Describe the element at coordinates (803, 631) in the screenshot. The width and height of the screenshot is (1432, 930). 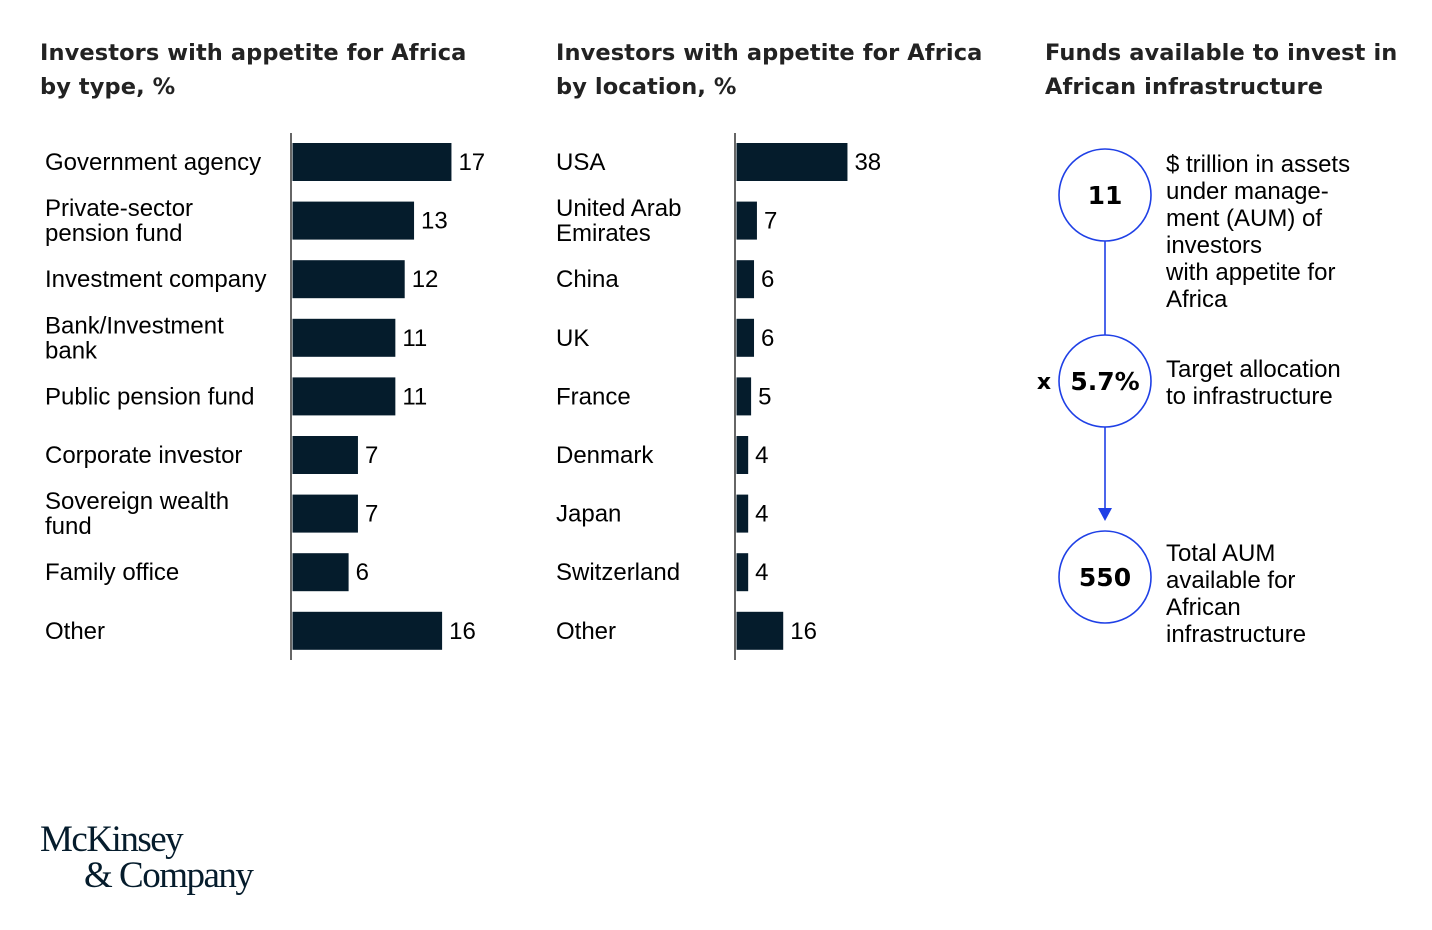
I see `data-label-location: 16` at that location.